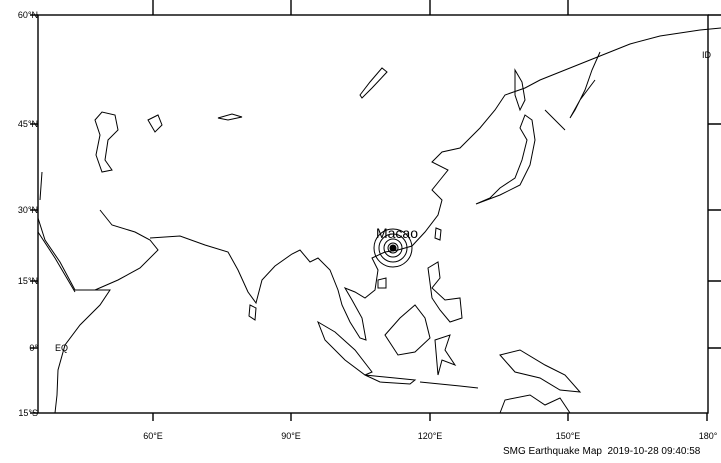  Describe the element at coordinates (27, 210) in the screenshot. I see `lat-label-30n: 30°N` at that location.